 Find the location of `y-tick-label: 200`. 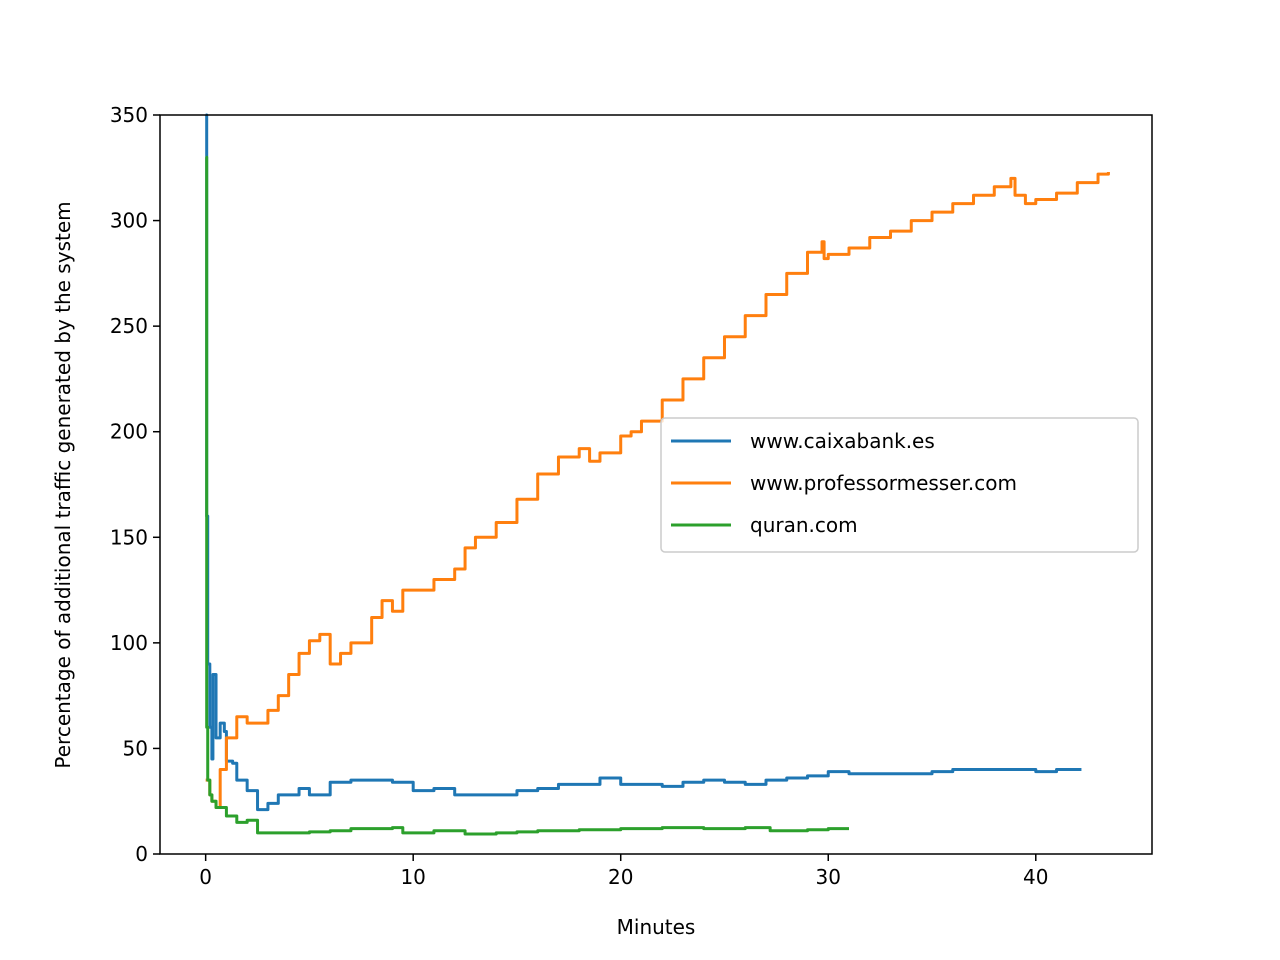

y-tick-label: 200 is located at coordinates (129, 432).